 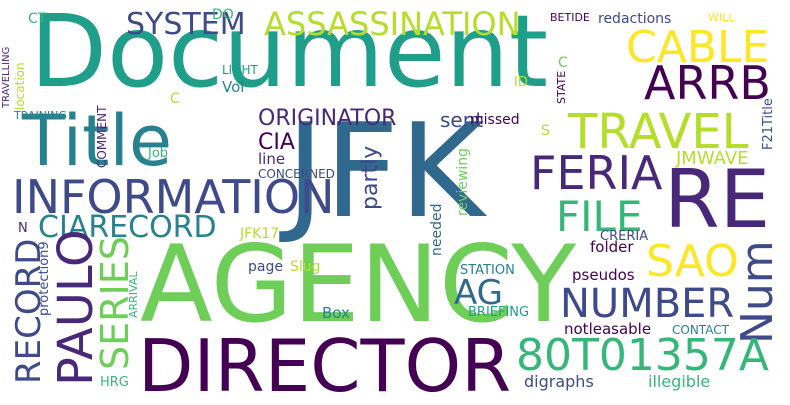 What do you see at coordinates (721, 17) in the screenshot?
I see `word-will: WILL` at bounding box center [721, 17].